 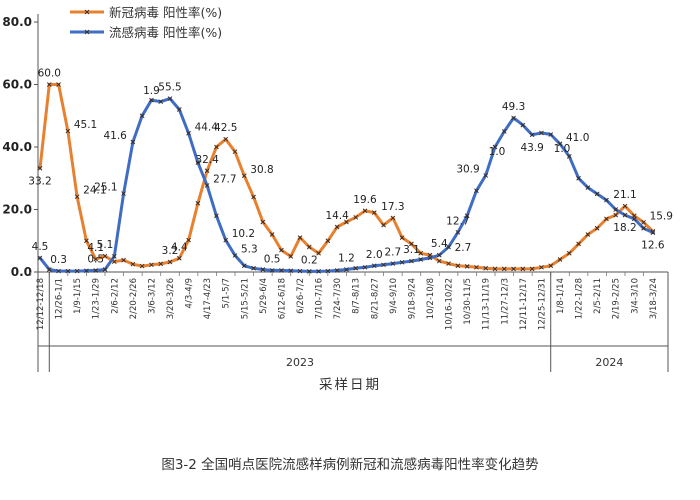 What do you see at coordinates (624, 195) in the screenshot?
I see `data-label: 21.1` at bounding box center [624, 195].